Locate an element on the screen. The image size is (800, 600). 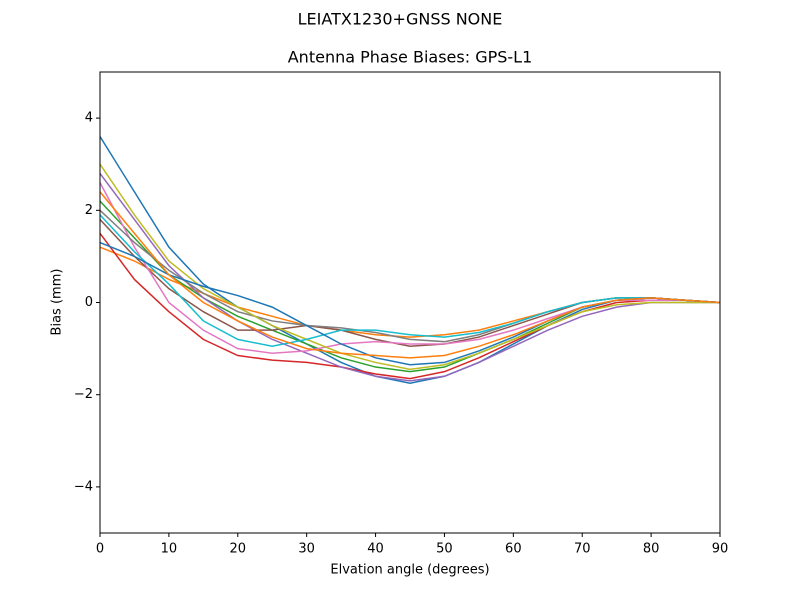
x-tick-label: 70 is located at coordinates (582, 549).